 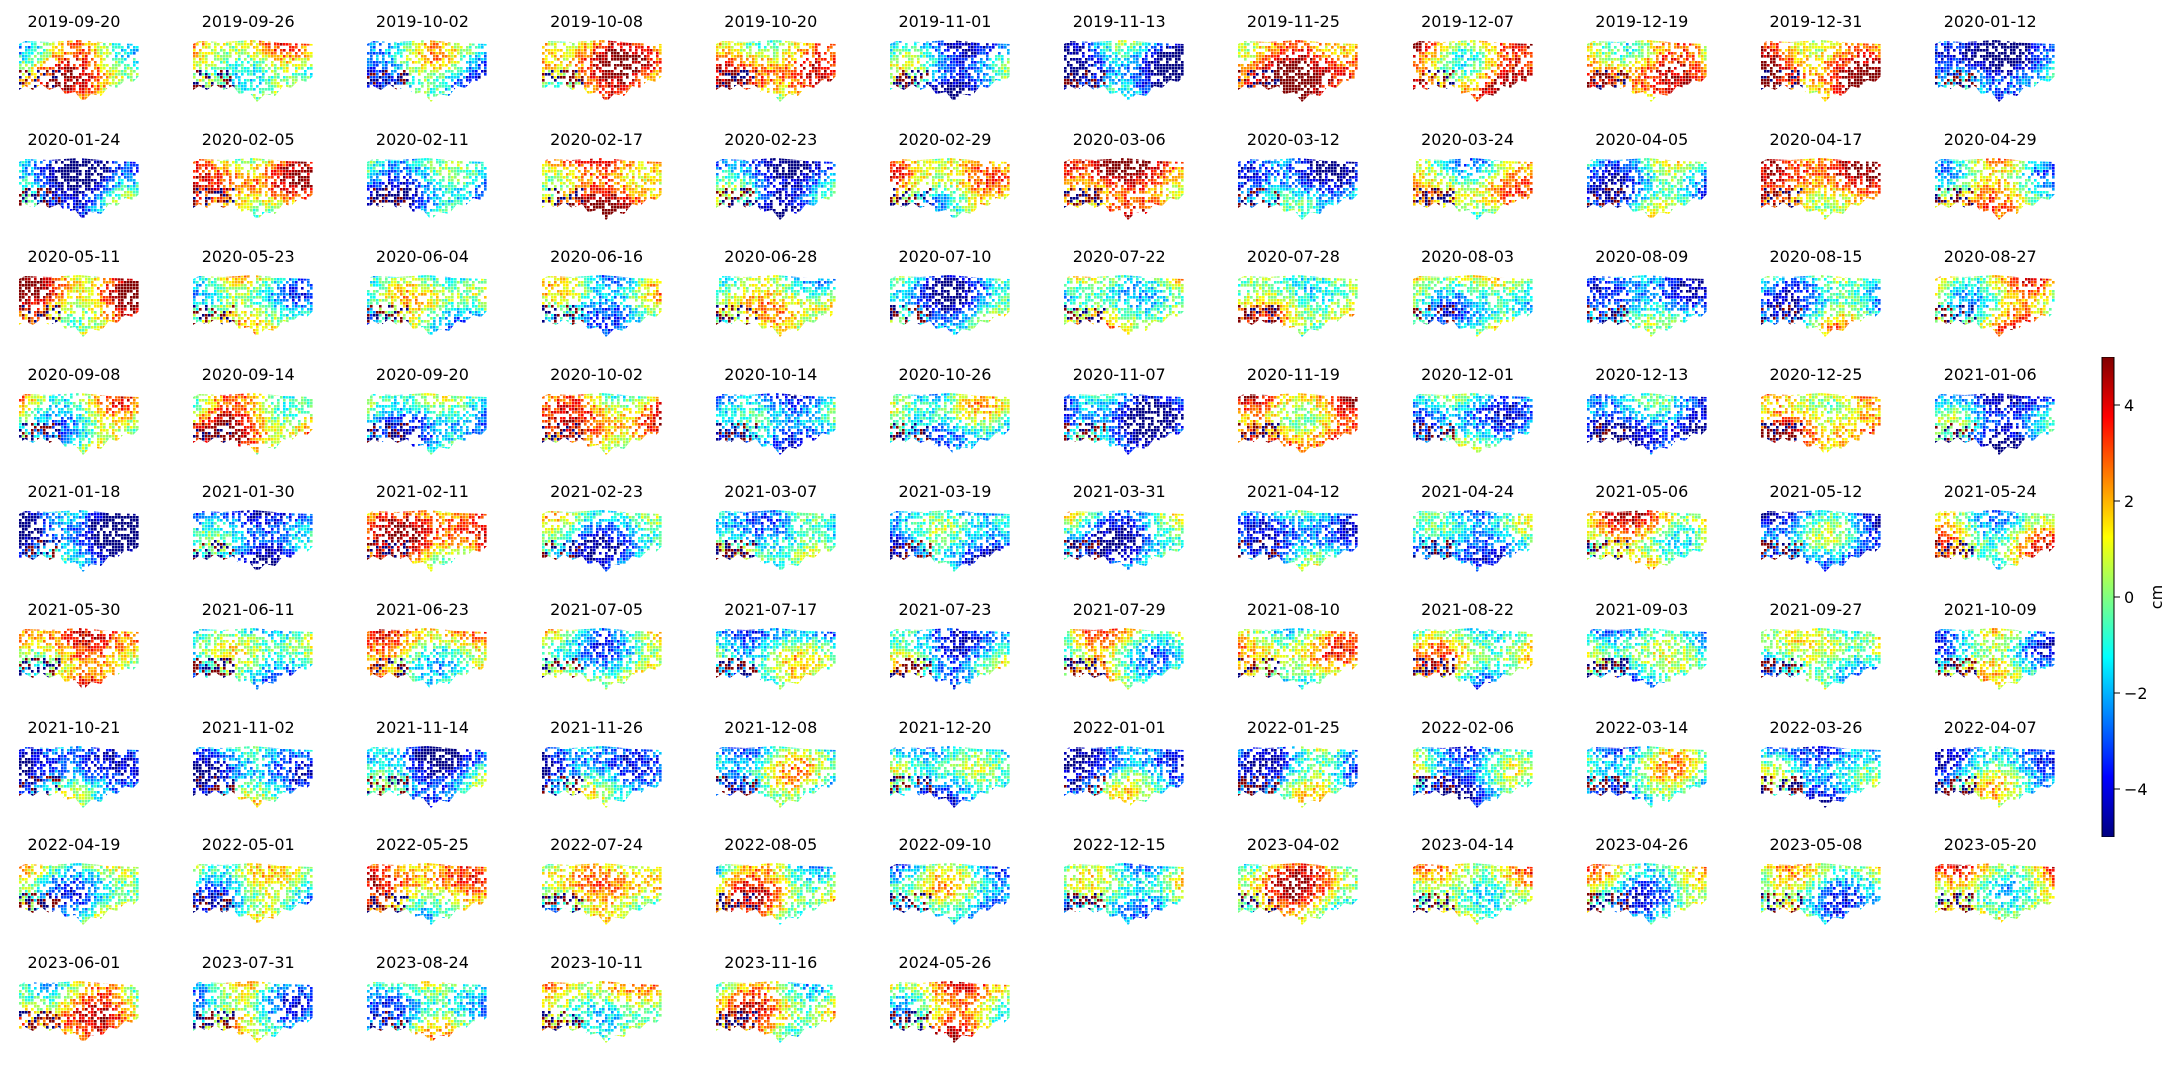 What do you see at coordinates (1119, 257) in the screenshot?
I see `panel-date-label: 2020-07-22` at bounding box center [1119, 257].